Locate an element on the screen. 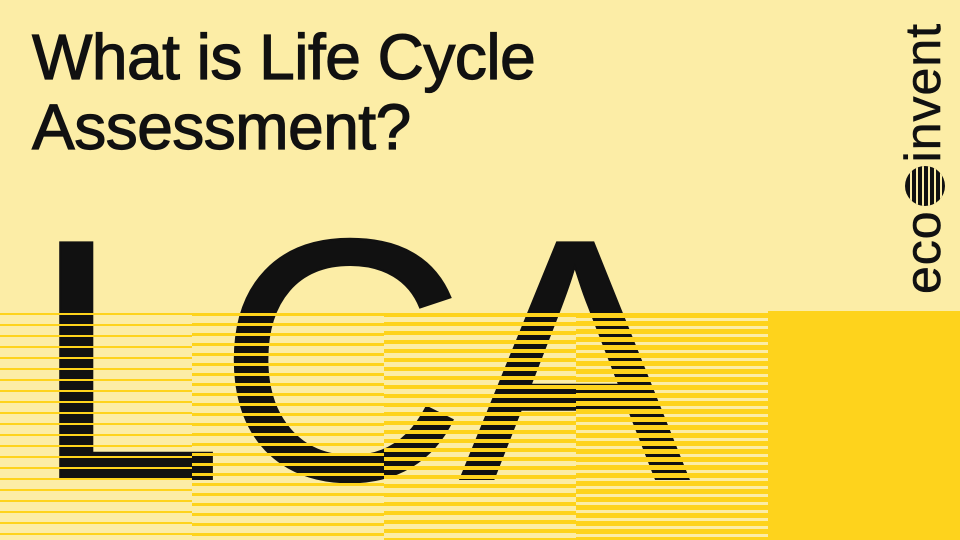 The height and width of the screenshot is (540, 960). accent-block is located at coordinates (864, 425).